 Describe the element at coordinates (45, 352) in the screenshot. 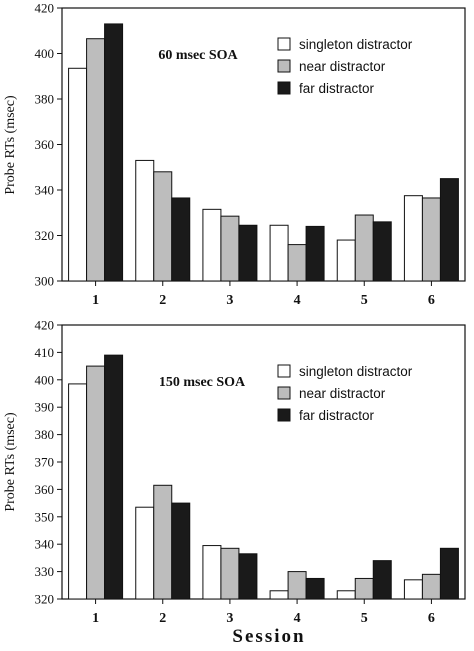

I see `y-tick-label: 410` at that location.